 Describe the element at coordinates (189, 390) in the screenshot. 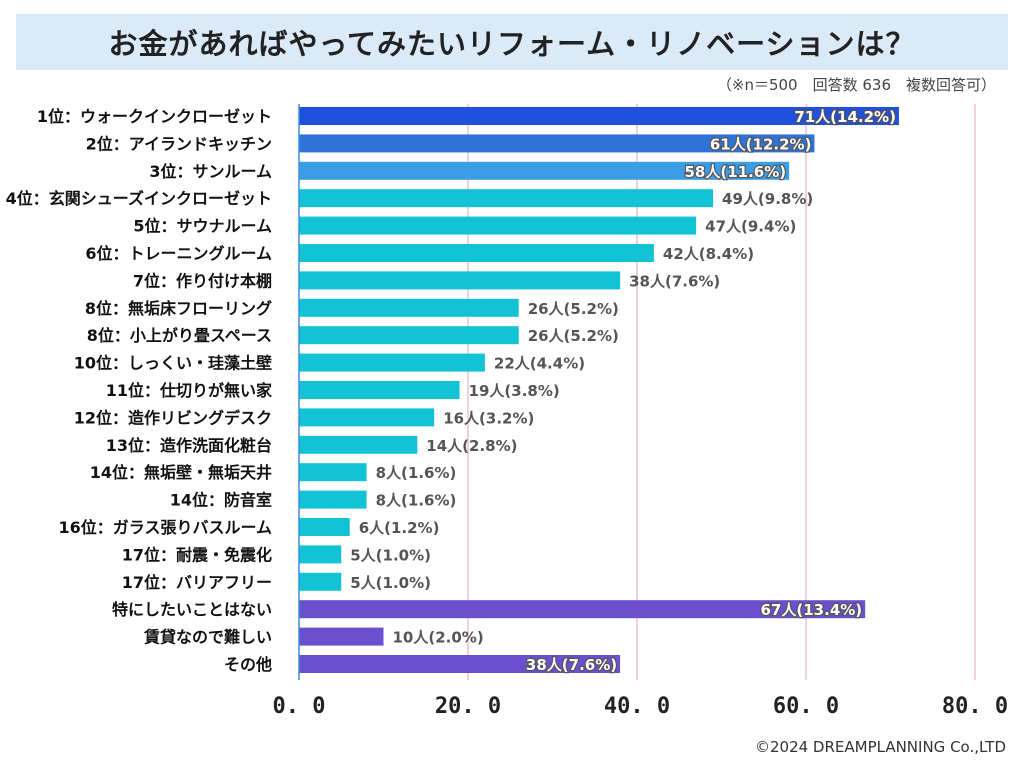

I see `category-label-11: 11位：仕切りが無い家` at that location.